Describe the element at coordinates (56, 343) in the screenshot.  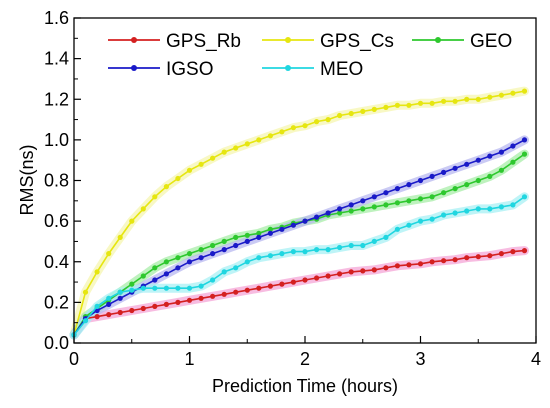
I see `y-tick-label: 0.0` at that location.